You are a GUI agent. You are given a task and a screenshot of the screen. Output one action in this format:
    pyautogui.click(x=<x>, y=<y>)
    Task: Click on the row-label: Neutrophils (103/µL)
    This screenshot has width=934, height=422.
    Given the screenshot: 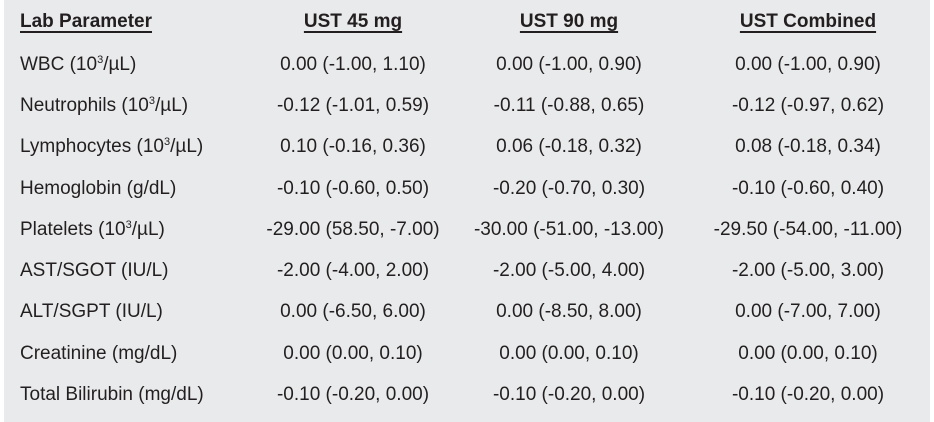 What is the action you would take?
    pyautogui.click(x=104, y=105)
    